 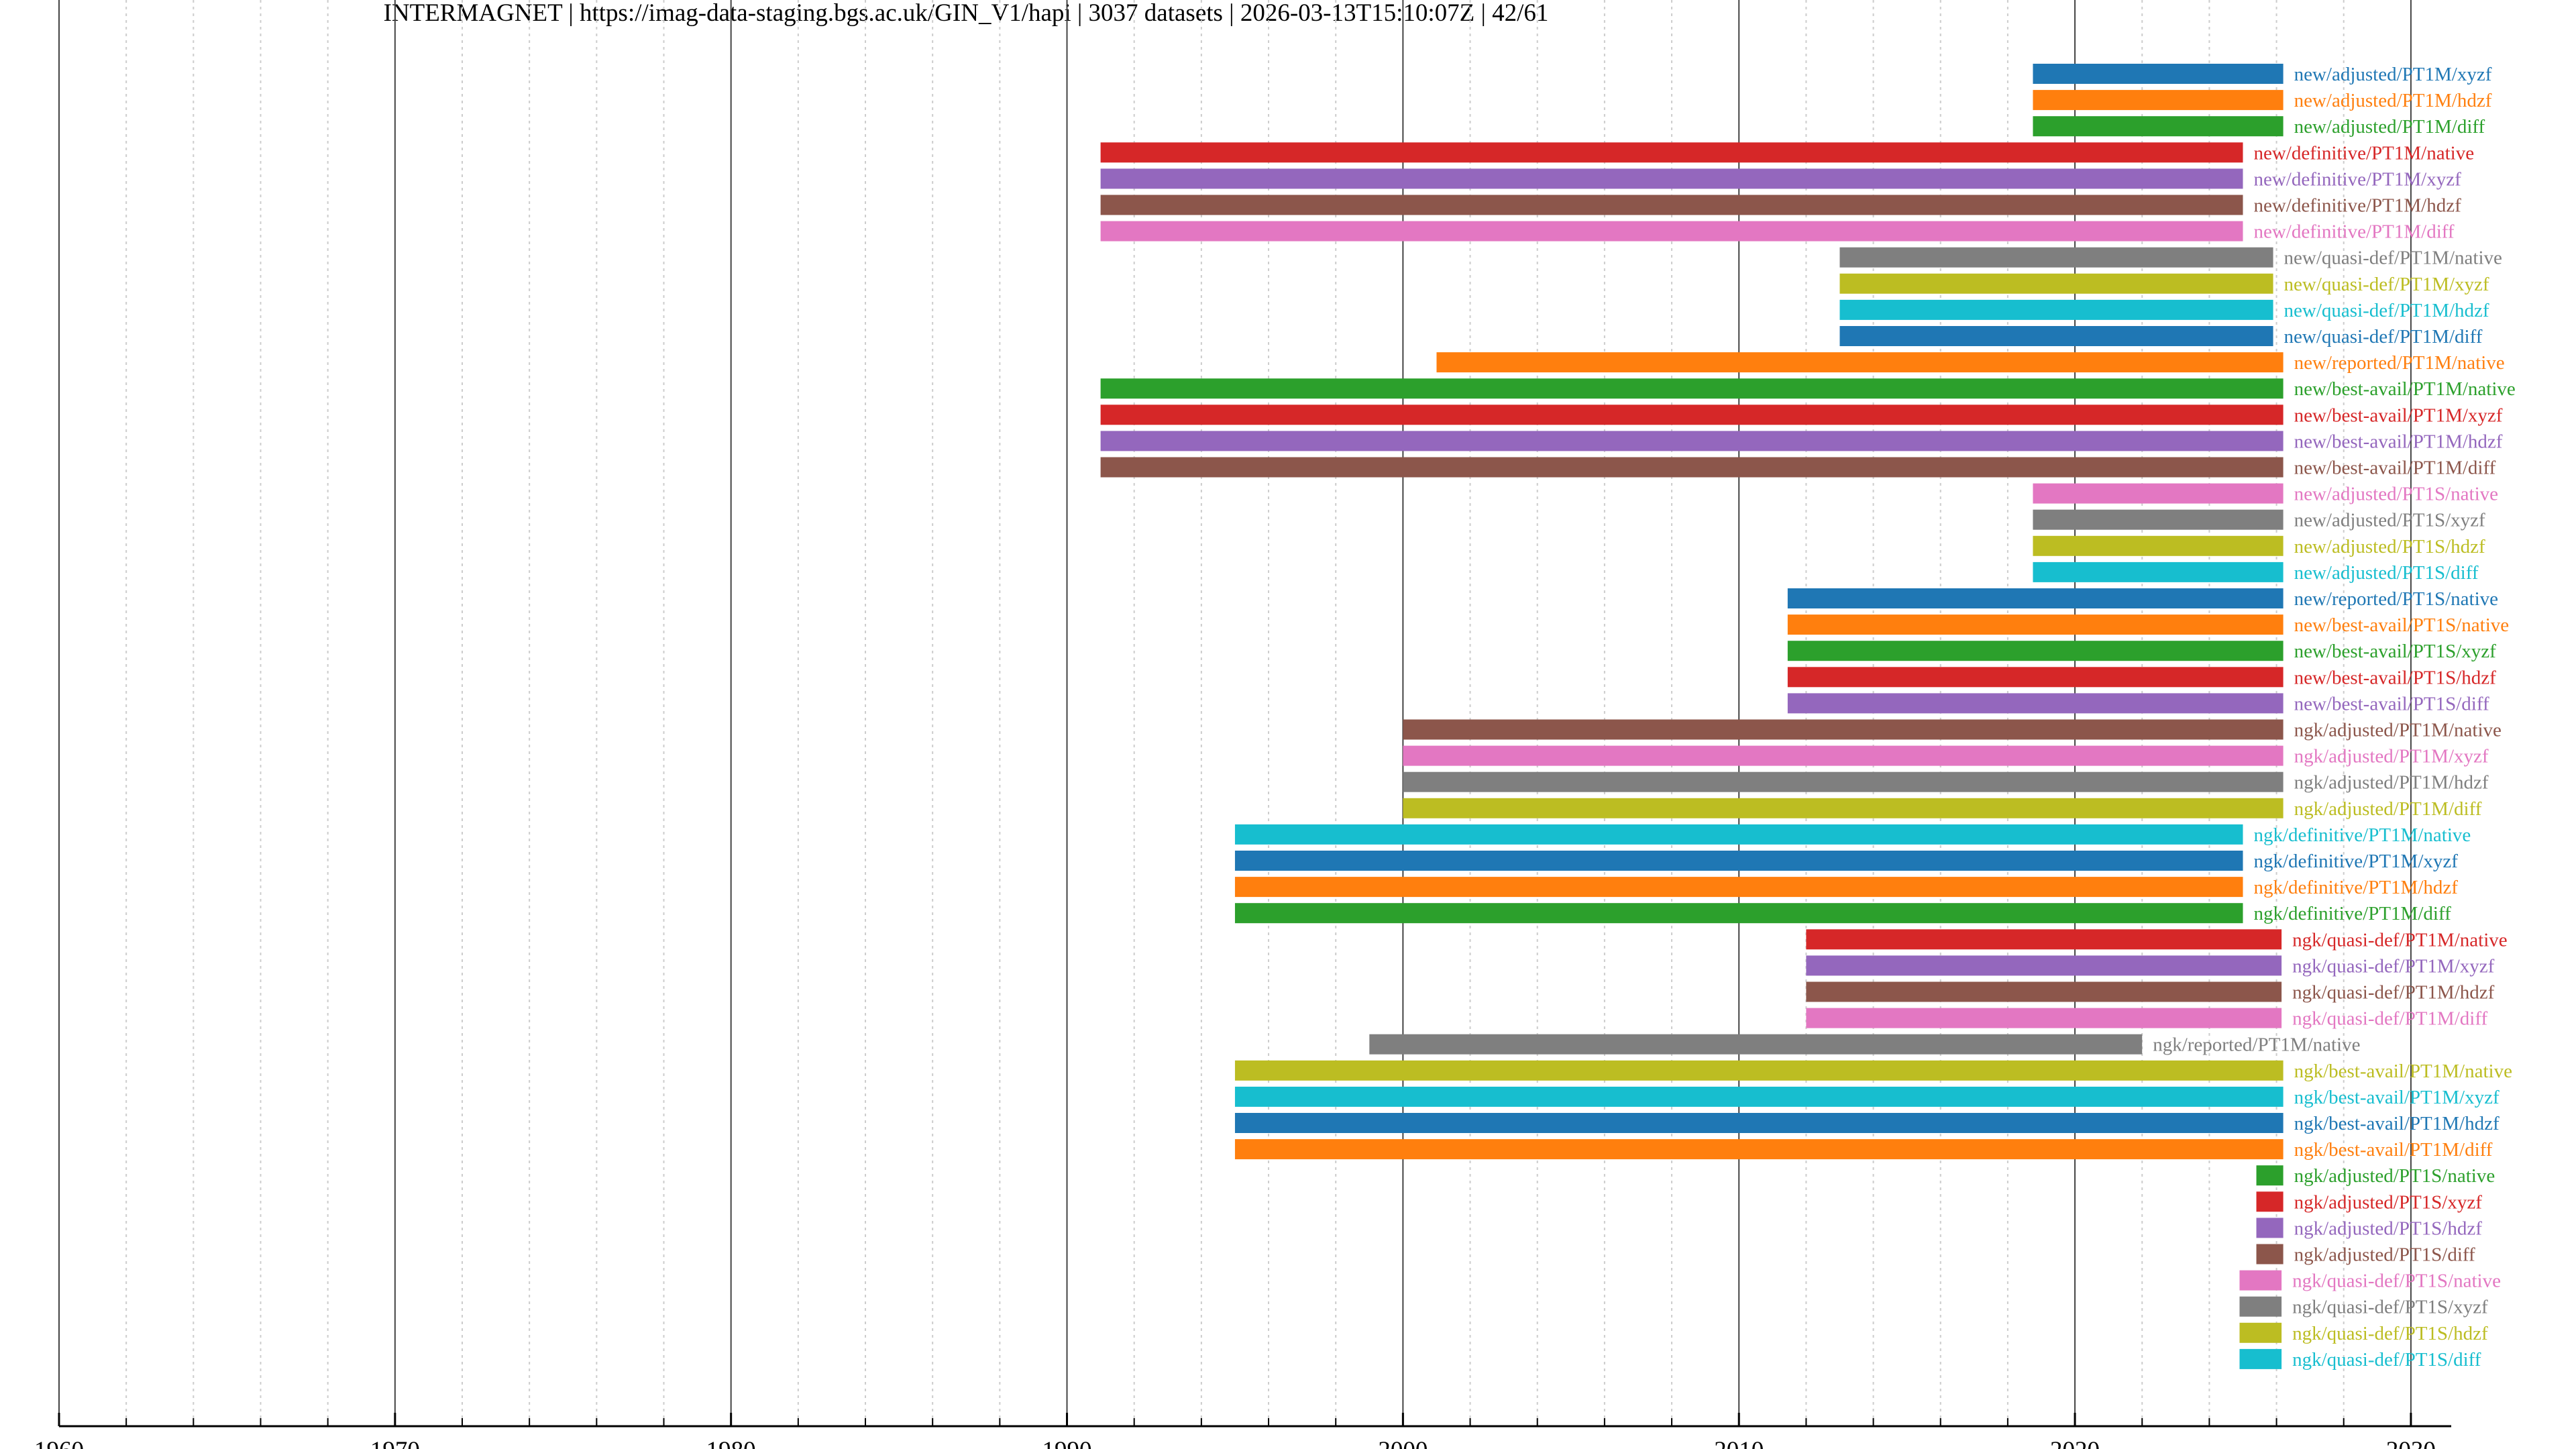 I want to click on dataset-label: new/best-avail/PT1M/diff, so click(x=2395, y=468).